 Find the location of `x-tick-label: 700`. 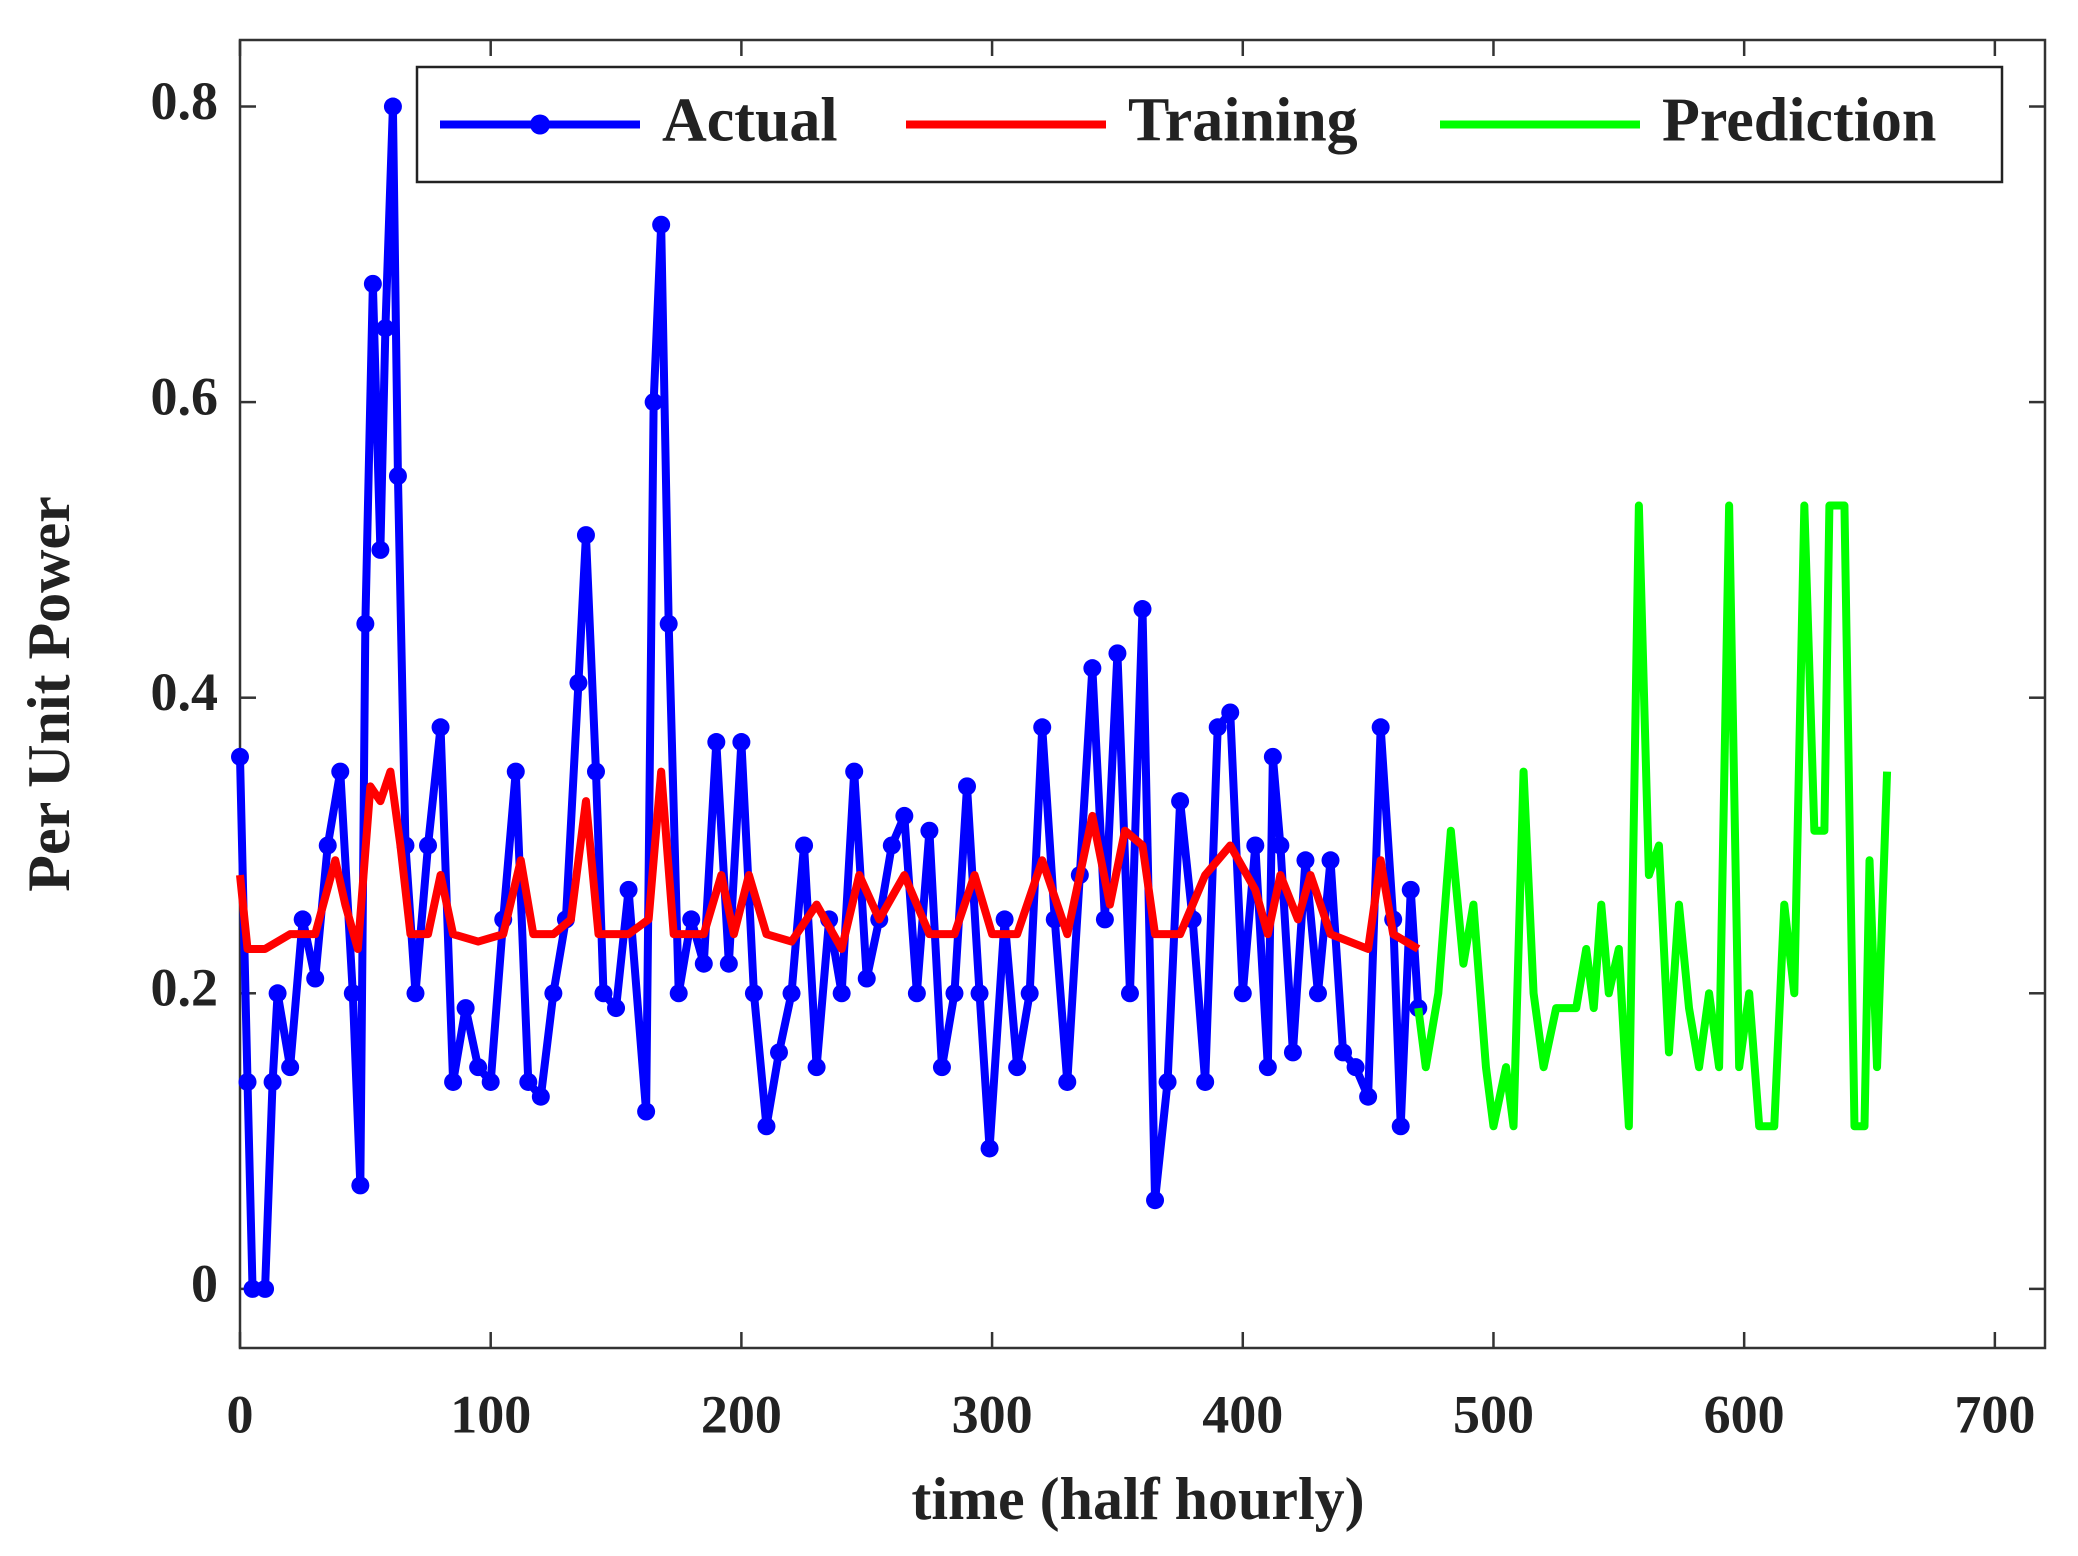

x-tick-label: 700 is located at coordinates (1994, 1414).